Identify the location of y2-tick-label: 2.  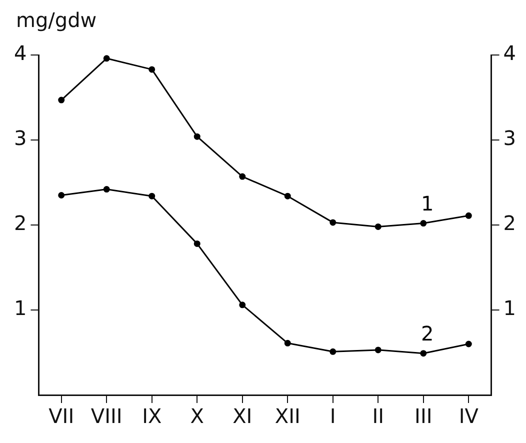
(509, 223).